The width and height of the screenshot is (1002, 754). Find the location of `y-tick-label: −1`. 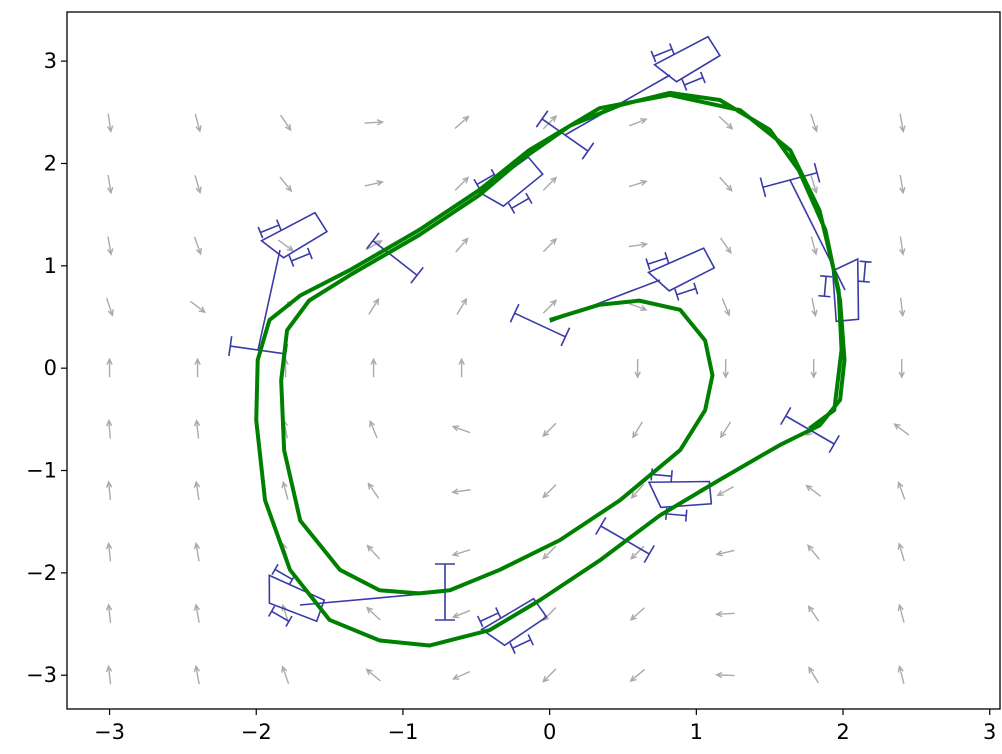

y-tick-label: −1 is located at coordinates (41, 471).